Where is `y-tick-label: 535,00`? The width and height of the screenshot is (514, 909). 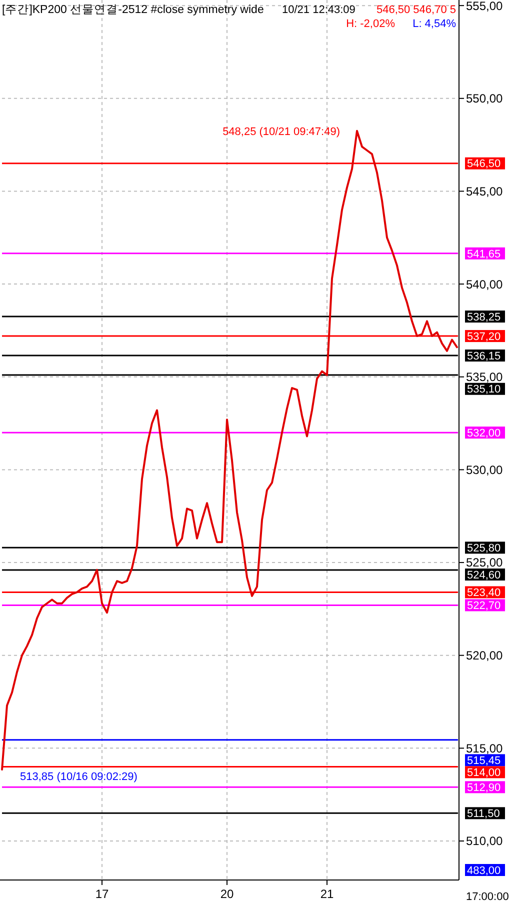
y-tick-label: 535,00 is located at coordinates (485, 377).